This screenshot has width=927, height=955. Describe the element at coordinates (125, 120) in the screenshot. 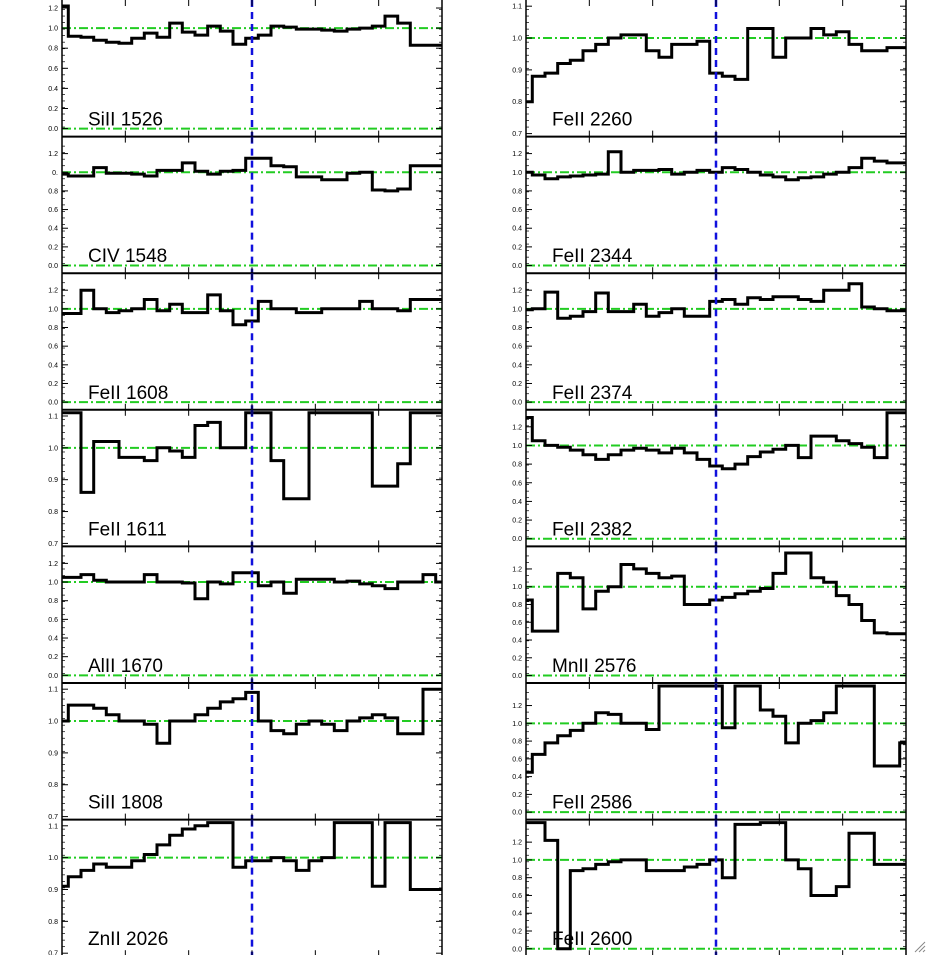

I see `panel-label: SiII 1526` at that location.